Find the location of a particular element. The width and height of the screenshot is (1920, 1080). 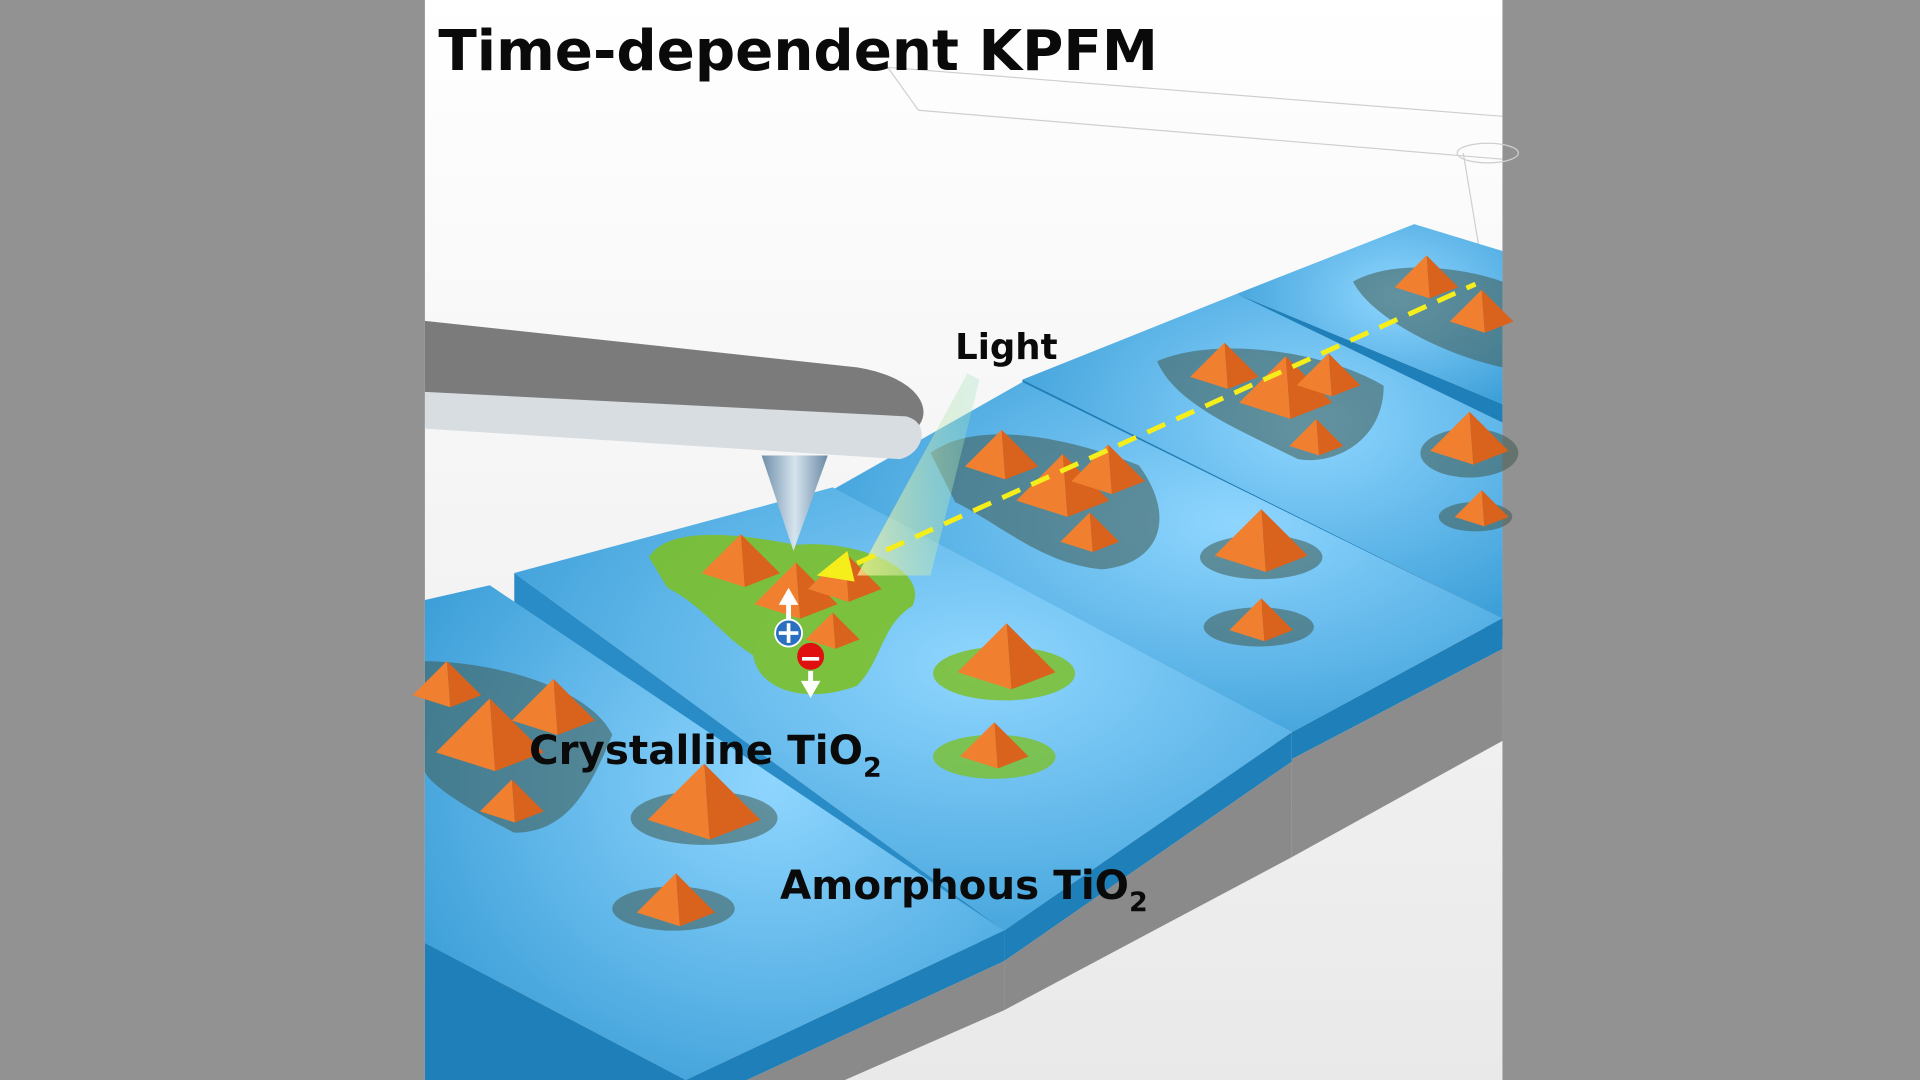

amorphous-label: Amorphous TiO2 is located at coordinates (964, 889).